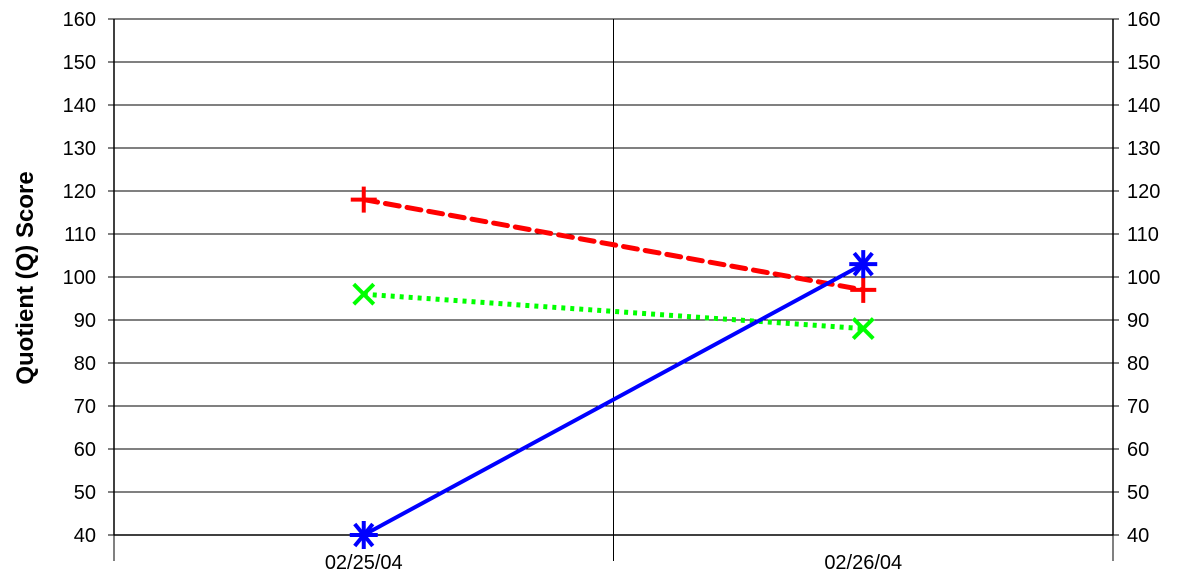 The image size is (1187, 582). Describe the element at coordinates (79, 149) in the screenshot. I see `y-tick-label-left: 130` at that location.